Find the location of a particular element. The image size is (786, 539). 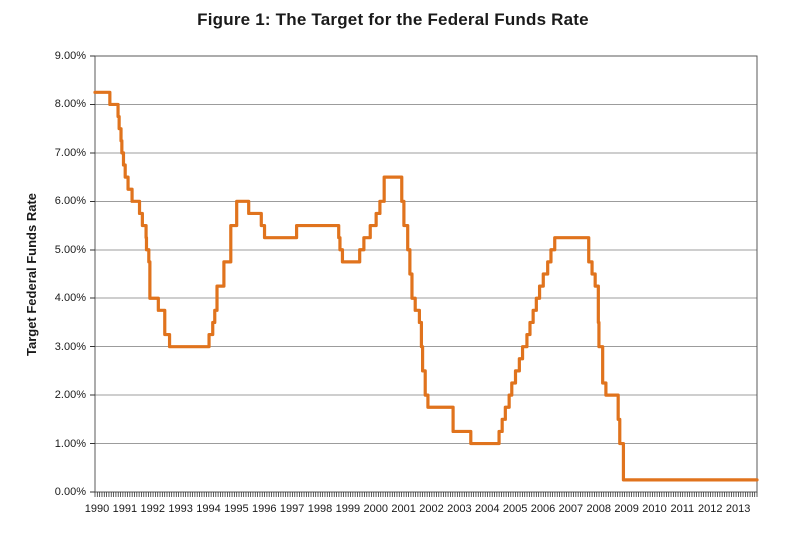

y-tick-label: 3.00% is located at coordinates (70, 346).